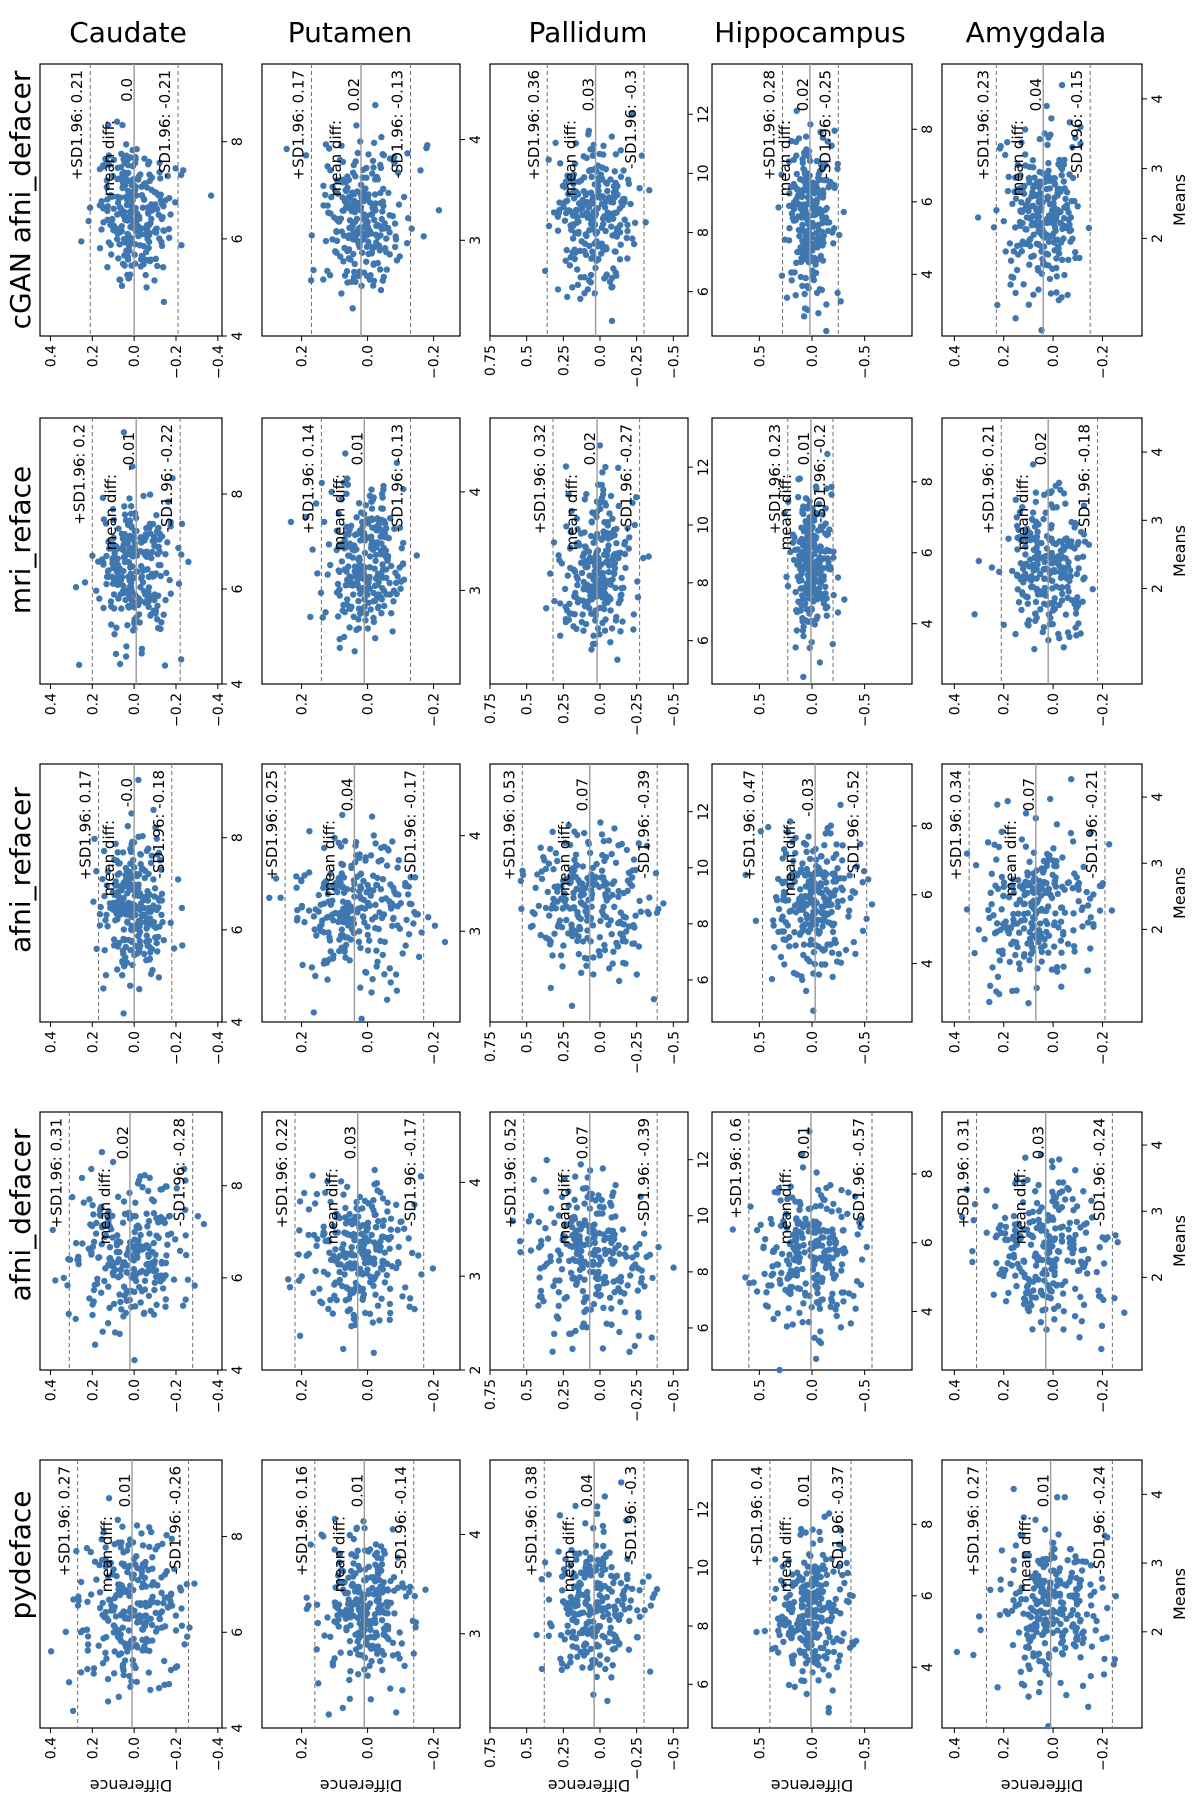 The image size is (1202, 1802). I want to click on difference-tick-label: −0.2, so click(177, 1048).